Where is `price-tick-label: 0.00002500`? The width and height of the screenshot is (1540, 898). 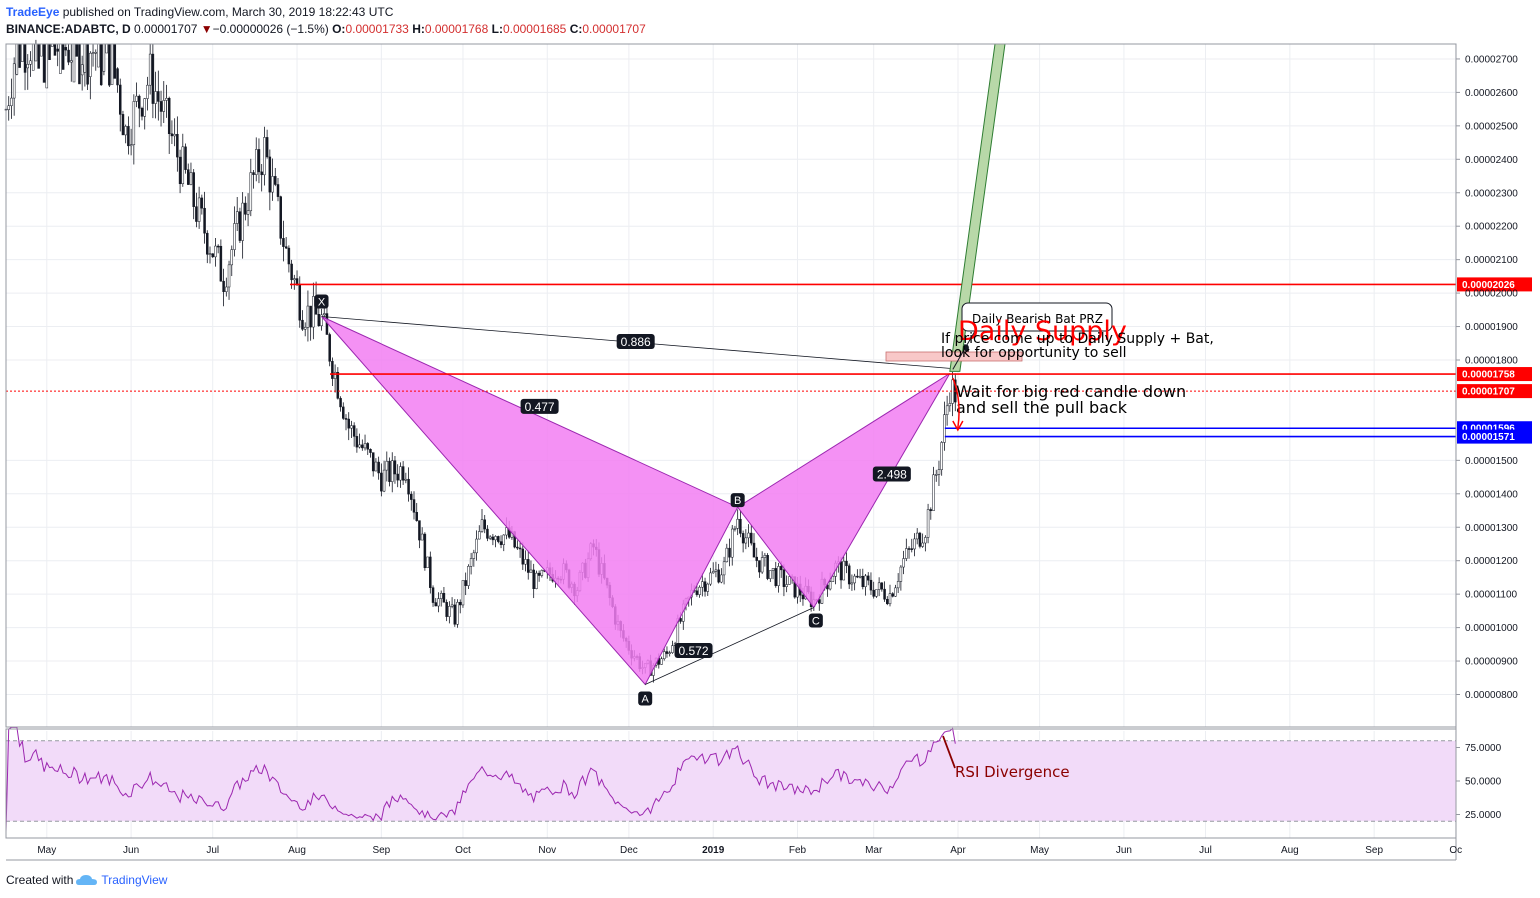
price-tick-label: 0.00002500 is located at coordinates (1491, 126).